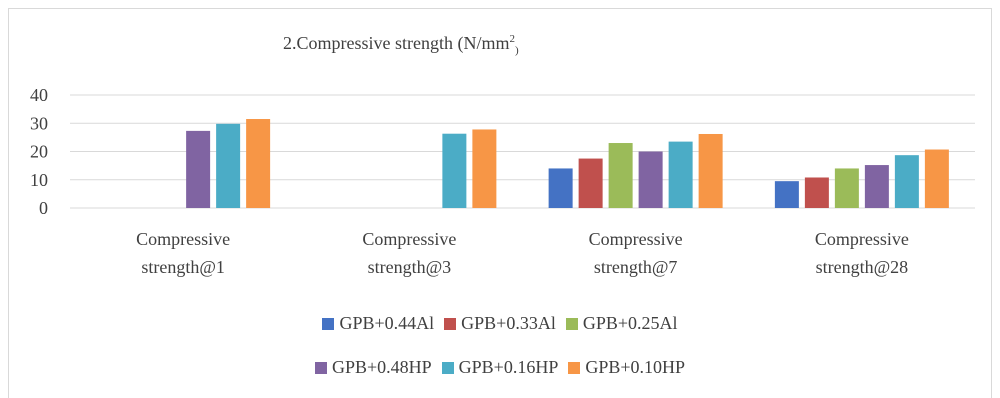 Image resolution: width=1000 pixels, height=398 pixels. I want to click on x-category-label: strength@1, so click(183, 267).